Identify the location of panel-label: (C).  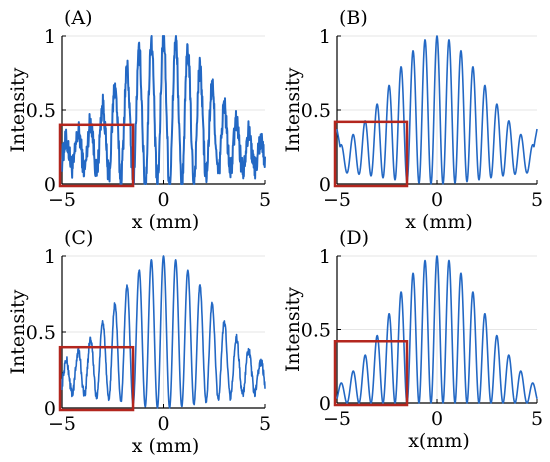
(78, 238).